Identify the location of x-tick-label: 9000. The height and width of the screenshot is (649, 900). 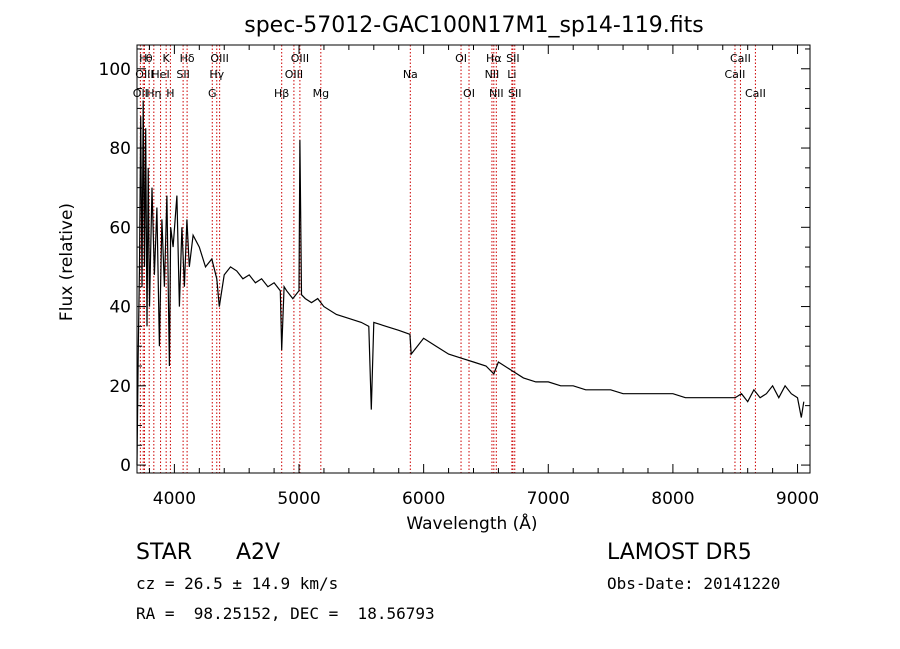
(797, 499).